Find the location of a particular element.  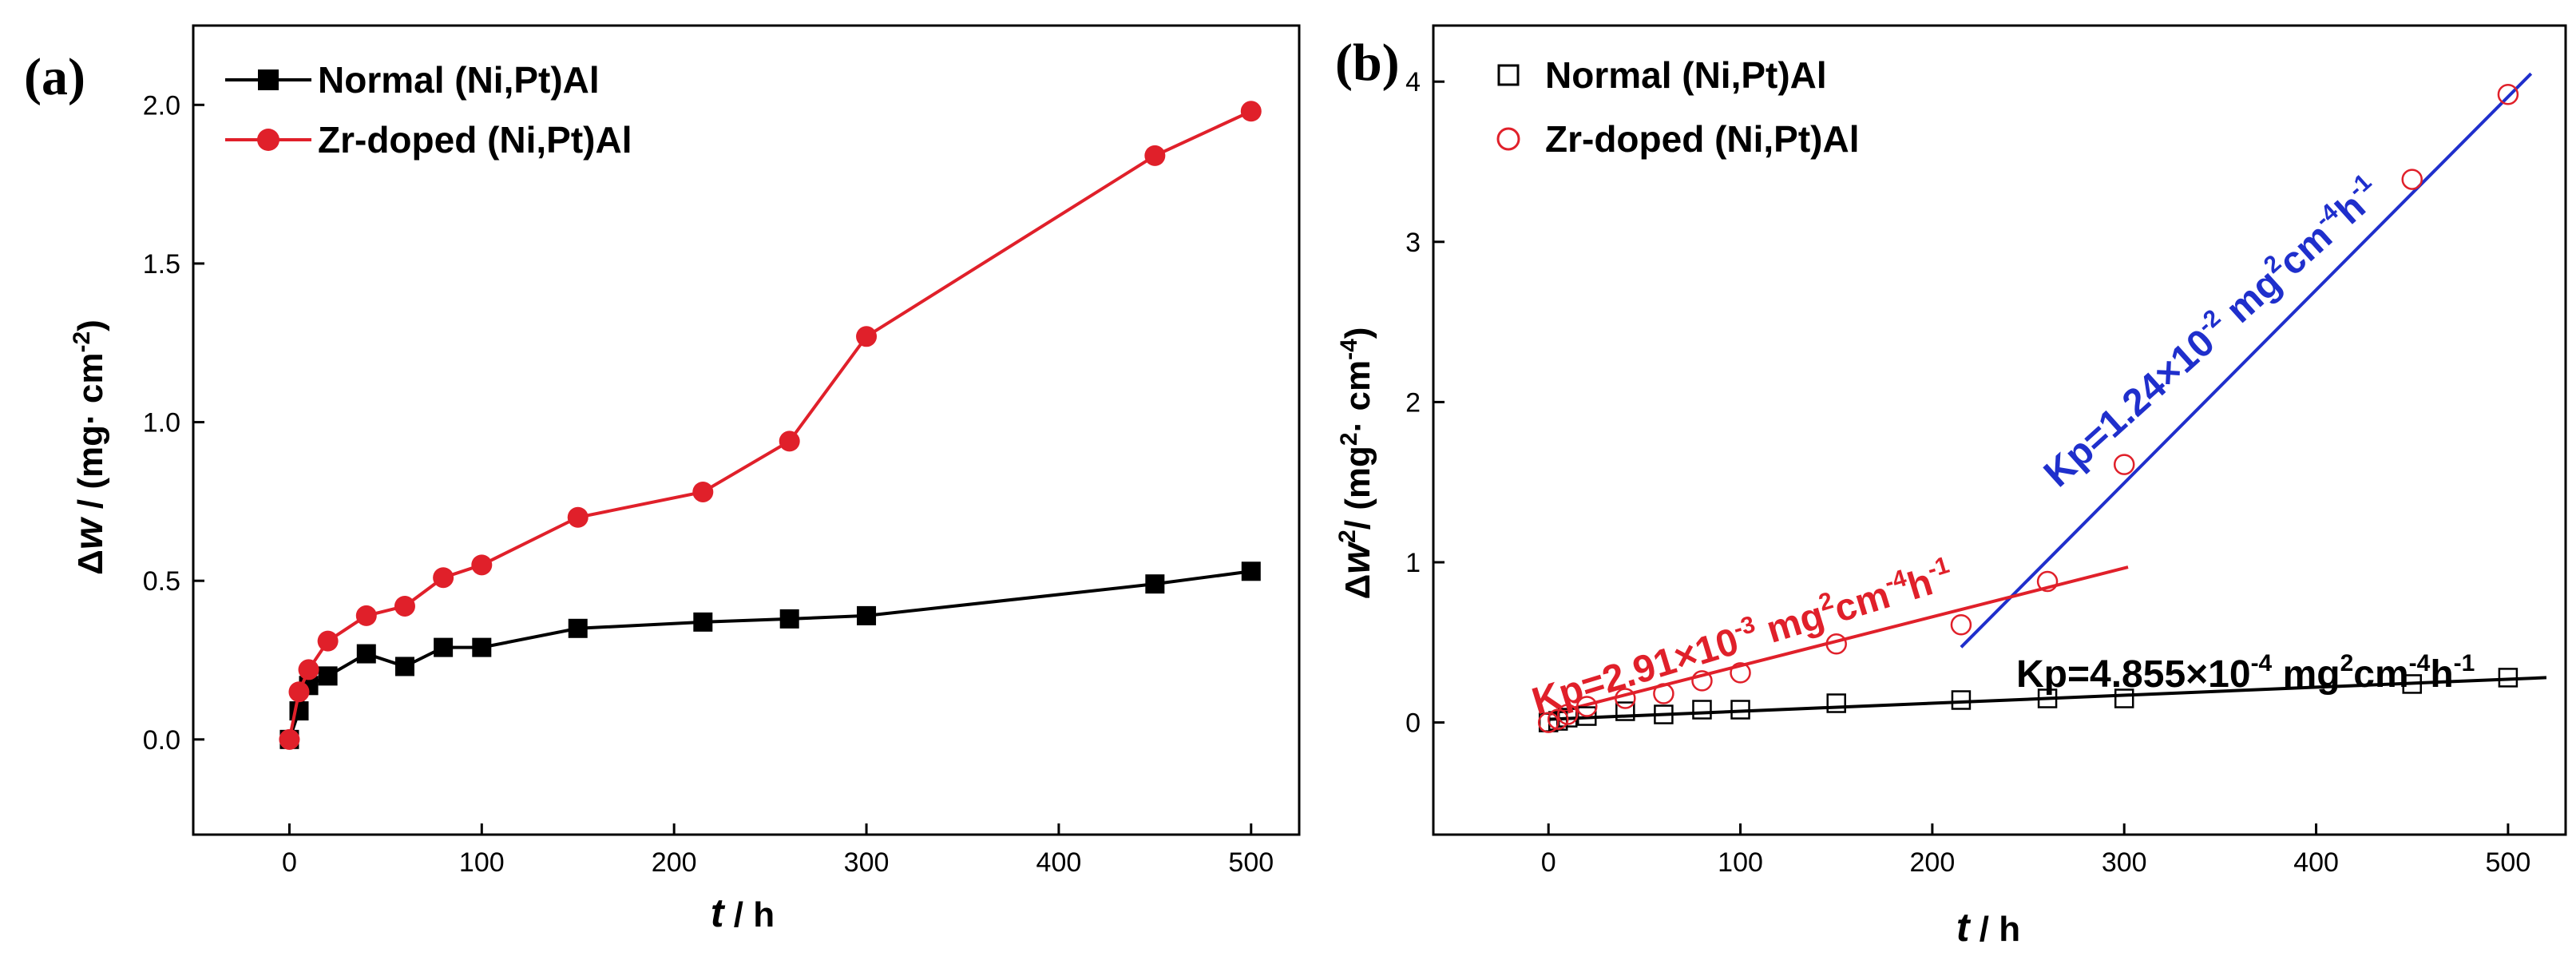

y-tick-label-a: 0.5 is located at coordinates (162, 581).